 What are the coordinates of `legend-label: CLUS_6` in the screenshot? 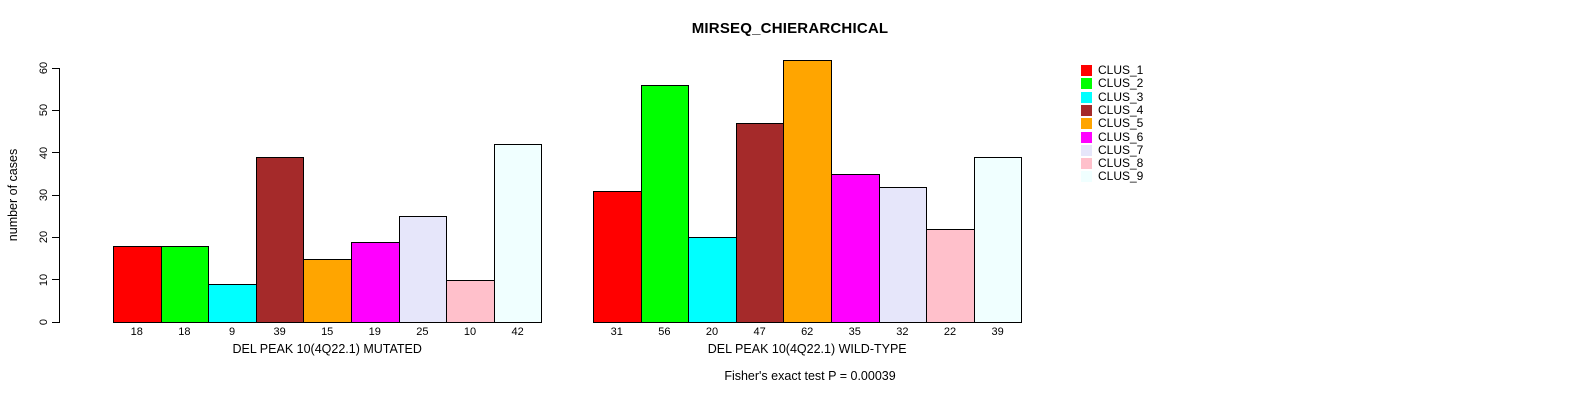 It's located at (1121, 136).